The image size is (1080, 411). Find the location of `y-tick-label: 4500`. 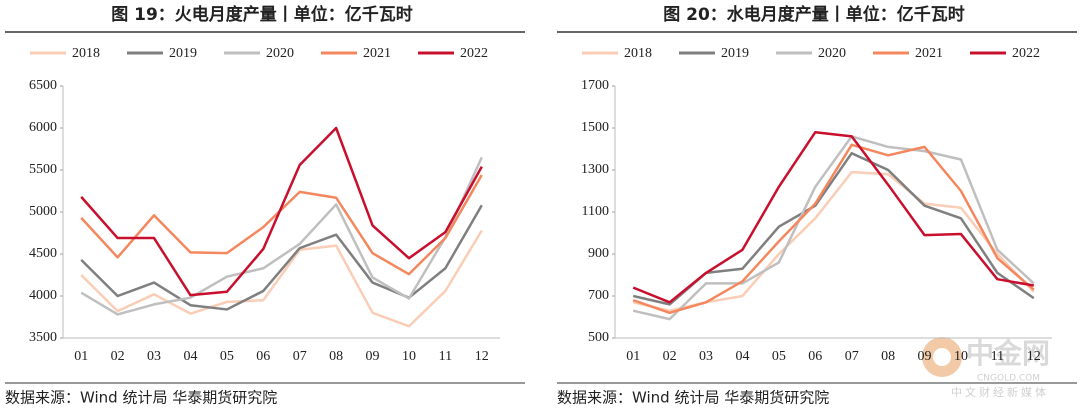

y-tick-label: 4500 is located at coordinates (43, 253).